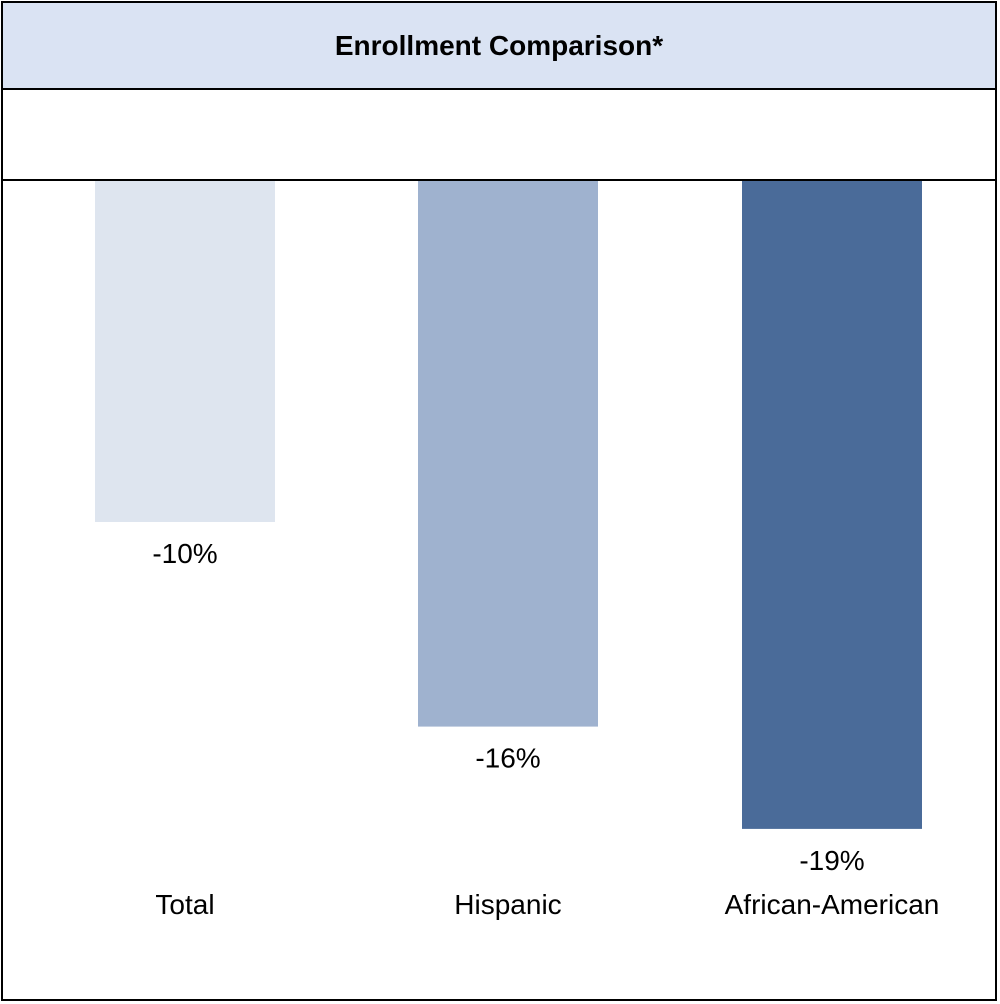  What do you see at coordinates (832, 904) in the screenshot?
I see `category-label: African-American` at bounding box center [832, 904].